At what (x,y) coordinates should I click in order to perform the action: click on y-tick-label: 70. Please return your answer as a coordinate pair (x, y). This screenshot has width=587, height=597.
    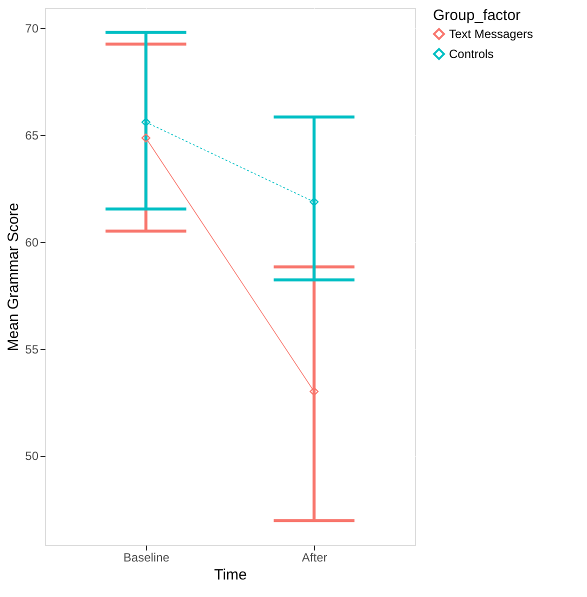
    Looking at the image, I should click on (32, 29).